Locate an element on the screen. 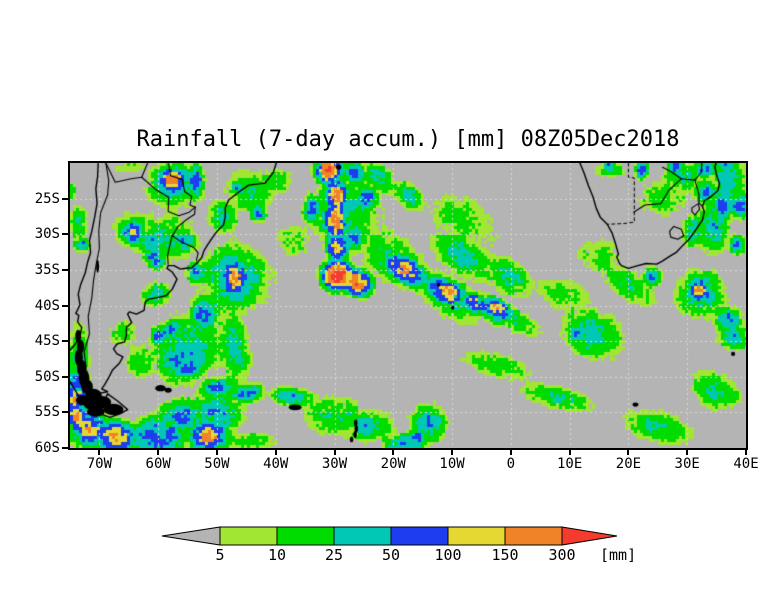 The image size is (784, 612). y-tick-label: 35S is located at coordinates (47, 269).